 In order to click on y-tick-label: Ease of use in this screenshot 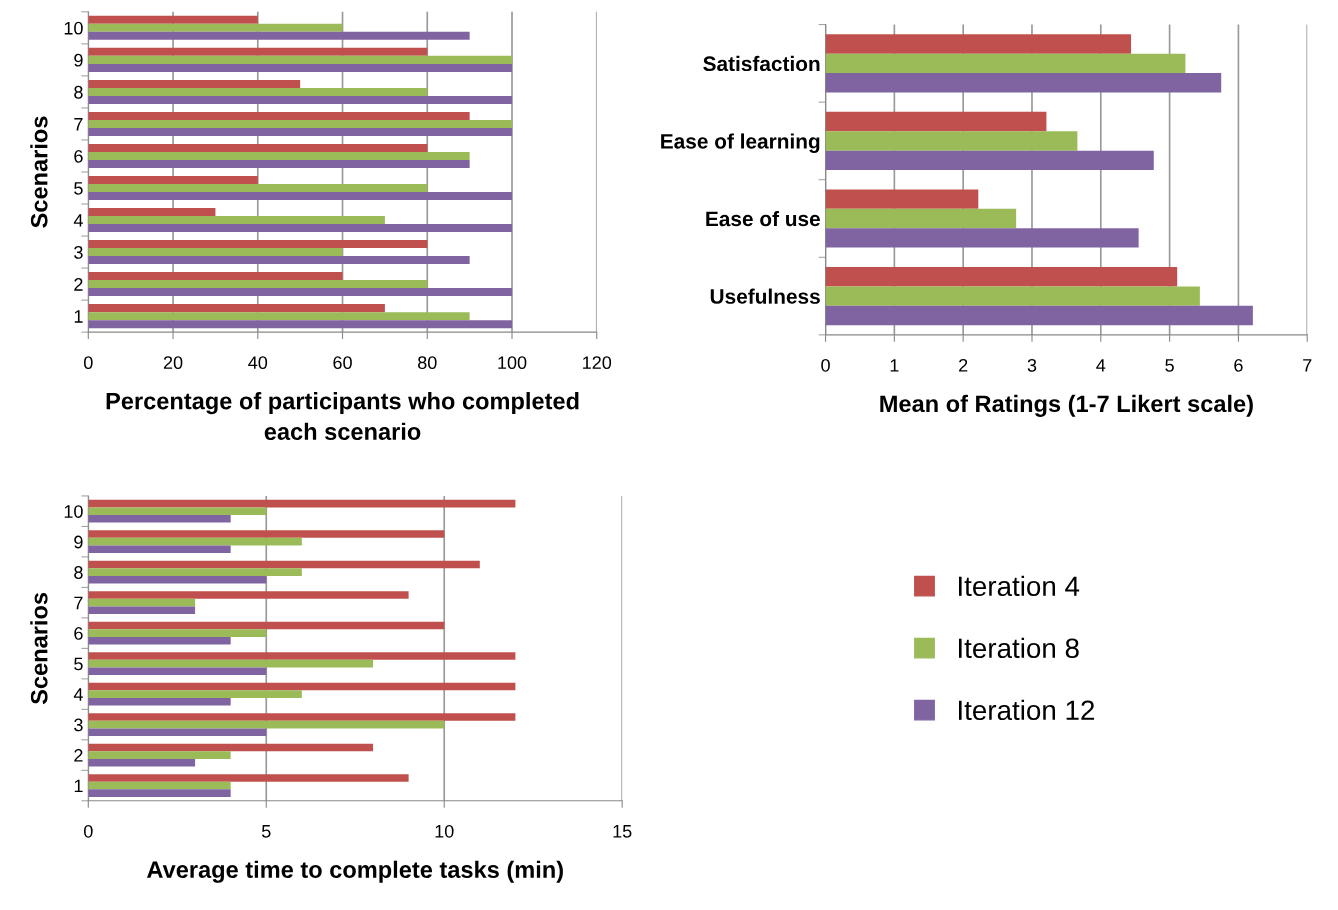, I will do `click(763, 218)`.